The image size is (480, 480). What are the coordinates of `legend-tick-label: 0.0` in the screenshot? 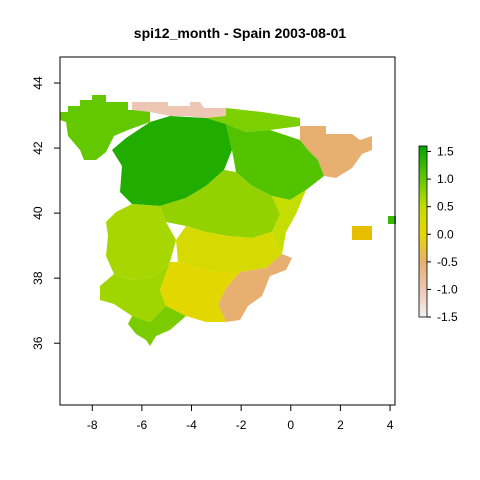 It's located at (445, 234).